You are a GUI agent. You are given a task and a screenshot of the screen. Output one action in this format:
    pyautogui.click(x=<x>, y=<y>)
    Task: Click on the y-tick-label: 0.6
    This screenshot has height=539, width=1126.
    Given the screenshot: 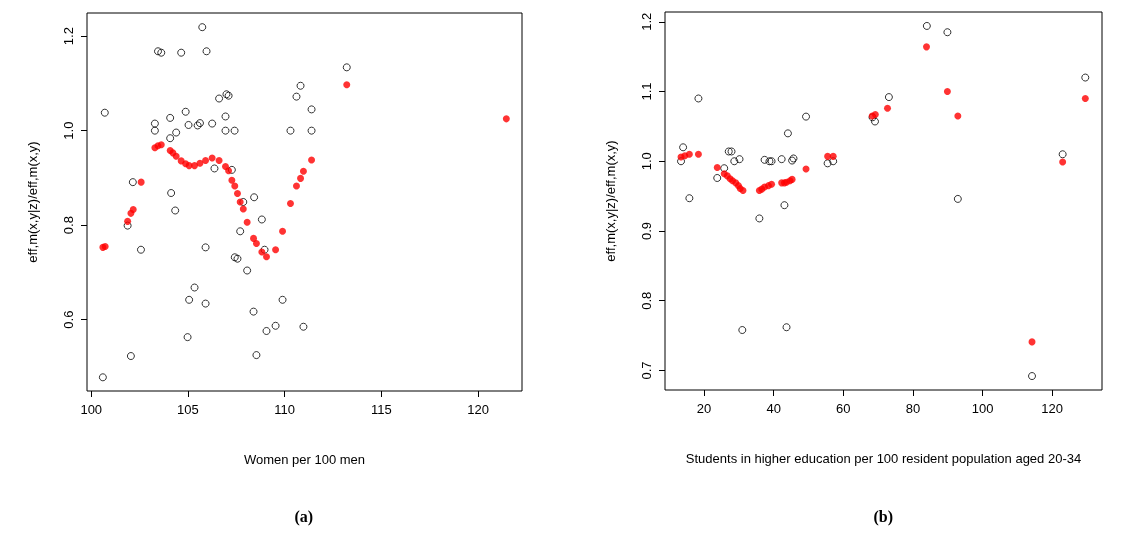 What is the action you would take?
    pyautogui.click(x=68, y=319)
    